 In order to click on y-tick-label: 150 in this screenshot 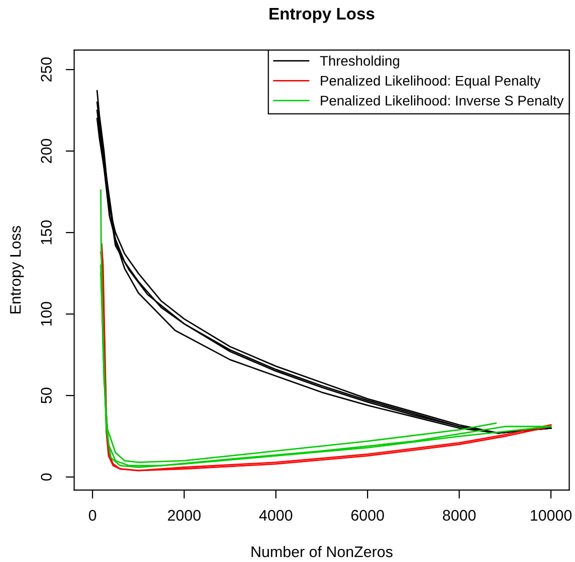, I will do `click(46, 232)`.